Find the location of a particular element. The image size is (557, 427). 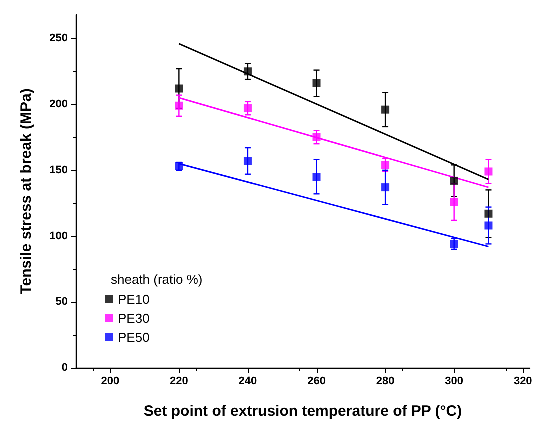

legend-label: PE50 is located at coordinates (134, 337).